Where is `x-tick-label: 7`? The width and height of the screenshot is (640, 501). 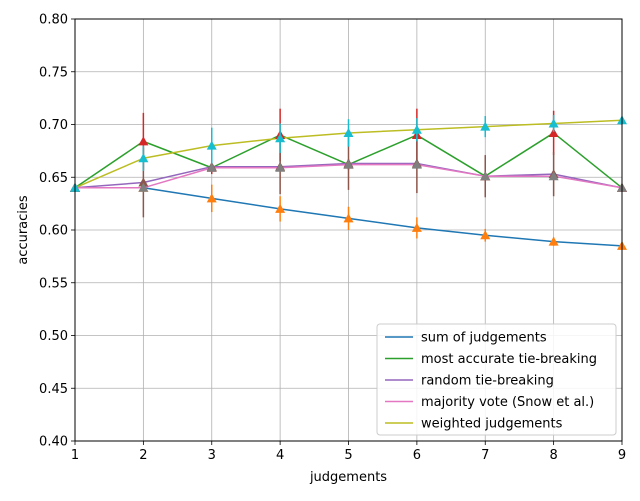 x-tick-label: 7 is located at coordinates (485, 455).